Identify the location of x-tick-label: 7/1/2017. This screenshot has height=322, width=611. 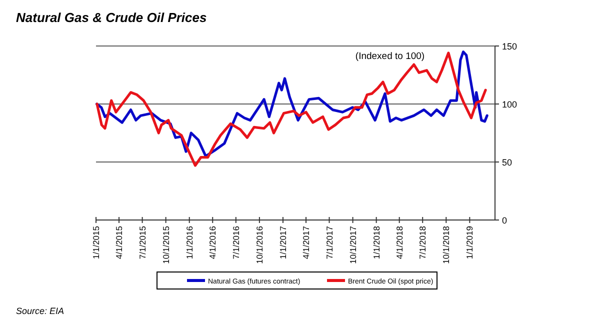
(329, 243).